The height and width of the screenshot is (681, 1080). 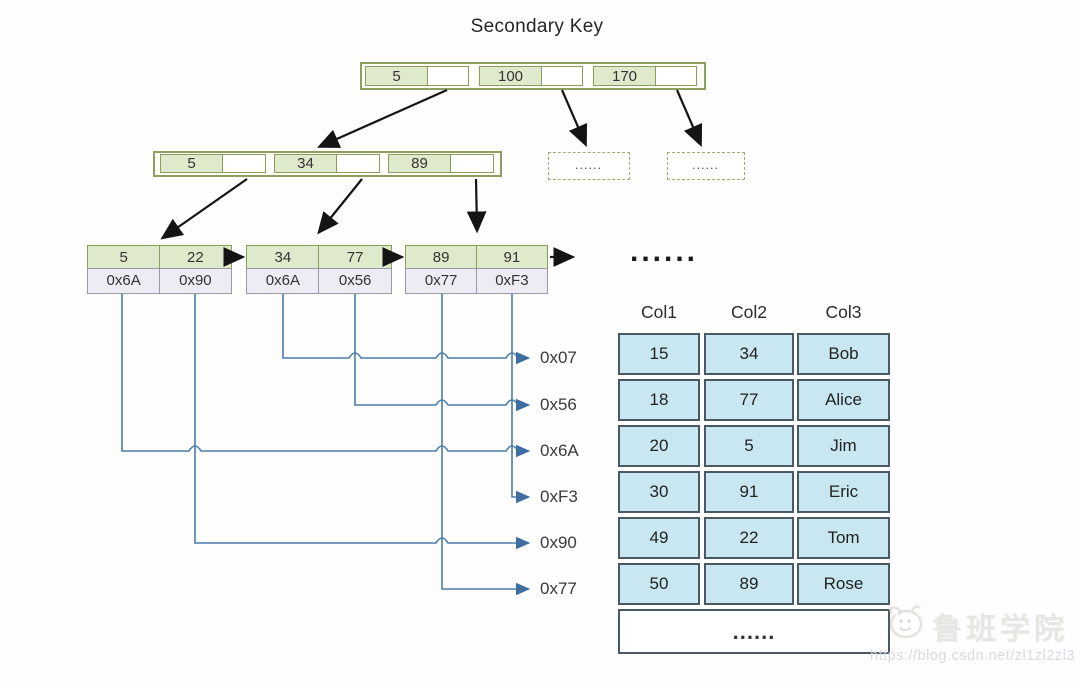 I want to click on internal-key-pointer-pair: 5, so click(x=213, y=163).